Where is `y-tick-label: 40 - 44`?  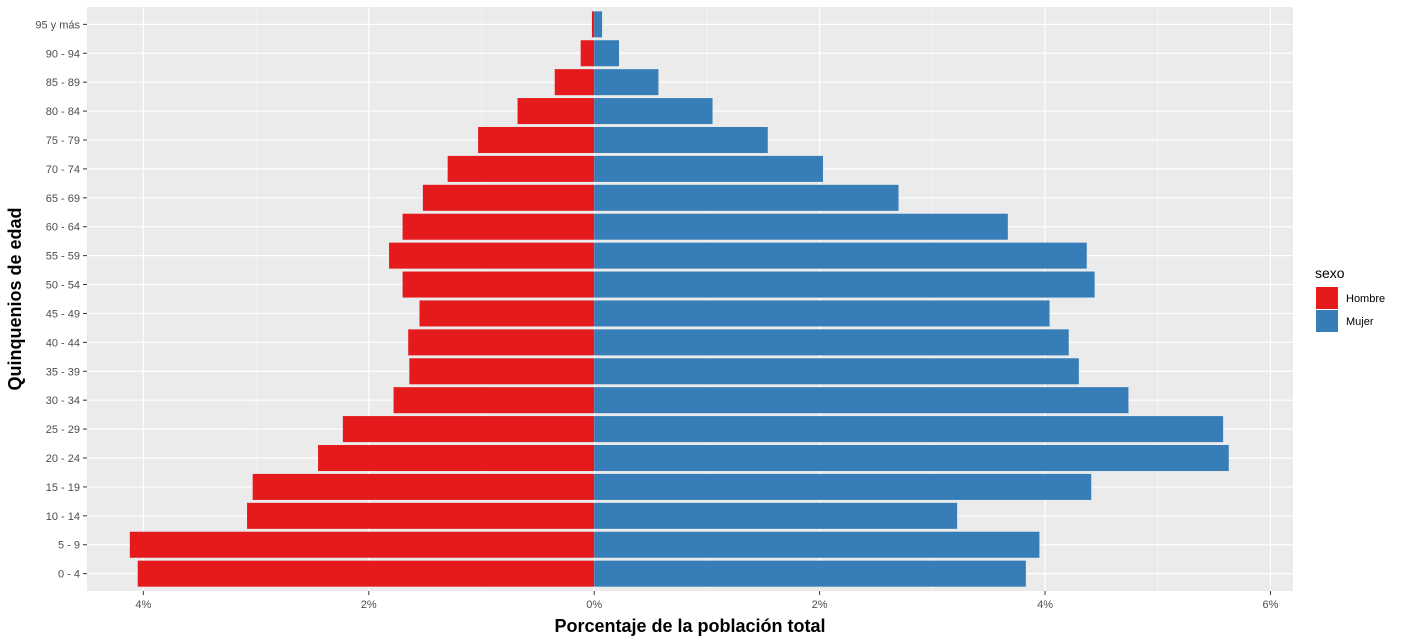
y-tick-label: 40 - 44 is located at coordinates (63, 343).